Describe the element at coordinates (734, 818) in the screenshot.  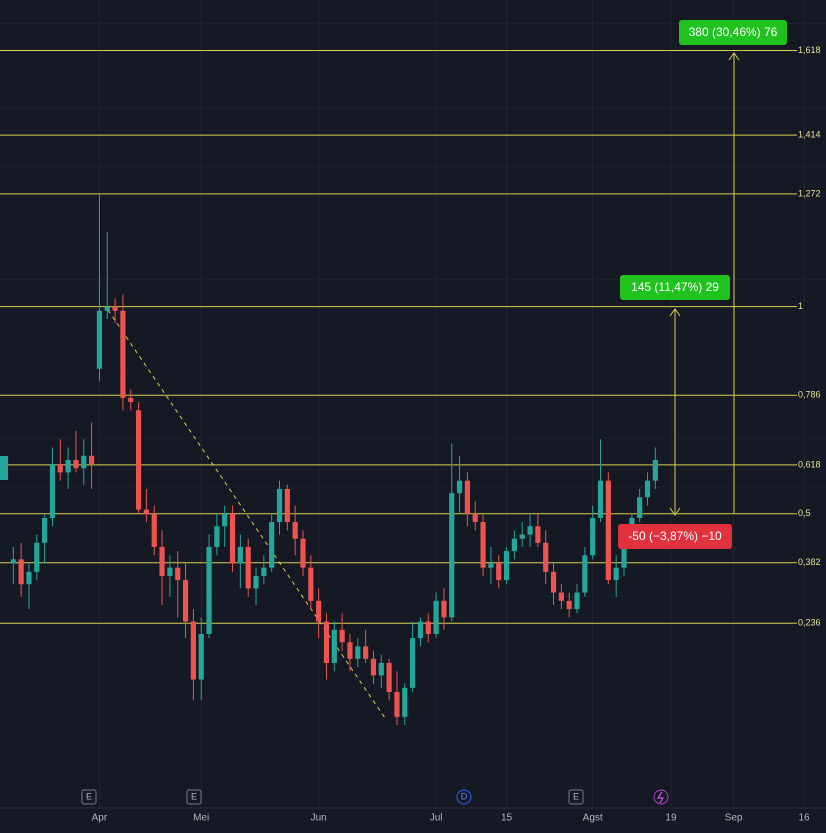
I see `x-tick-label: Sep` at that location.